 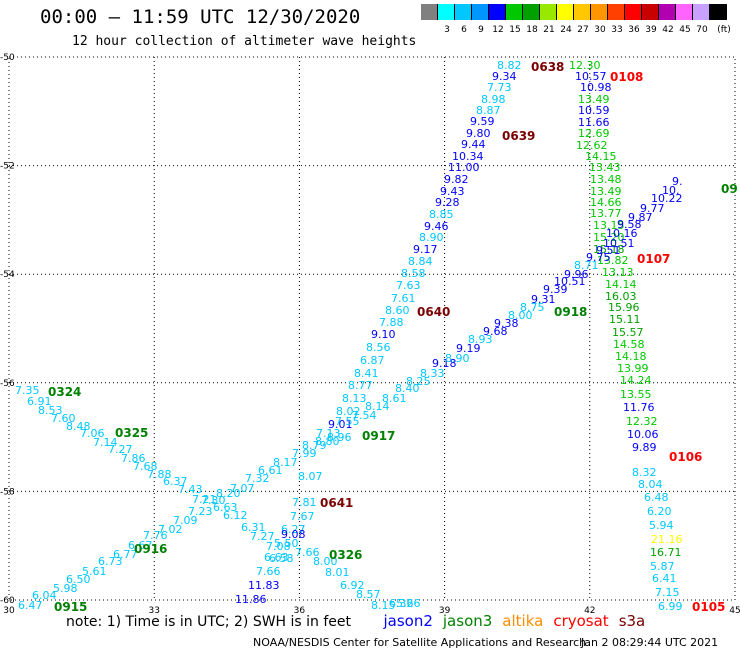 What do you see at coordinates (131, 433) in the screenshot?
I see `pass-time-label: 0325` at bounding box center [131, 433].